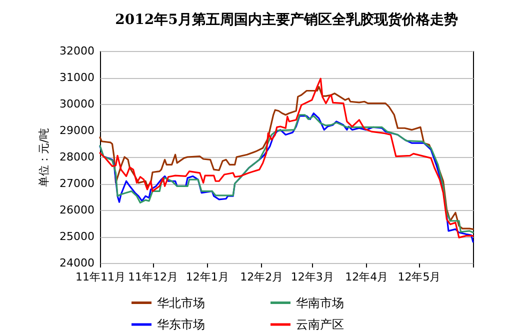 The height and width of the screenshot is (336, 520). Describe the element at coordinates (320, 325) in the screenshot. I see `legend-label: 云南产区` at that location.